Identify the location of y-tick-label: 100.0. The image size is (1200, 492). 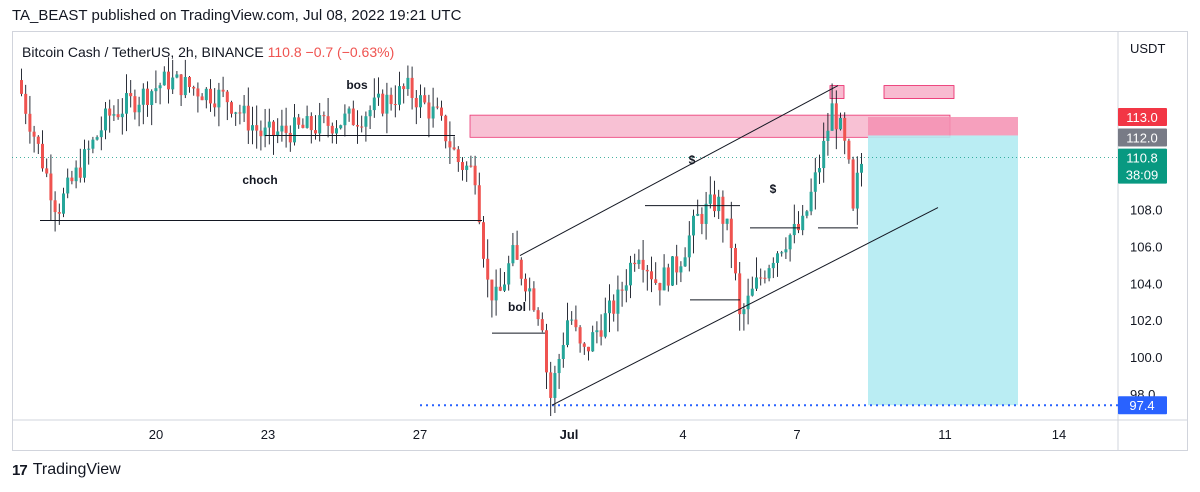
(1146, 357).